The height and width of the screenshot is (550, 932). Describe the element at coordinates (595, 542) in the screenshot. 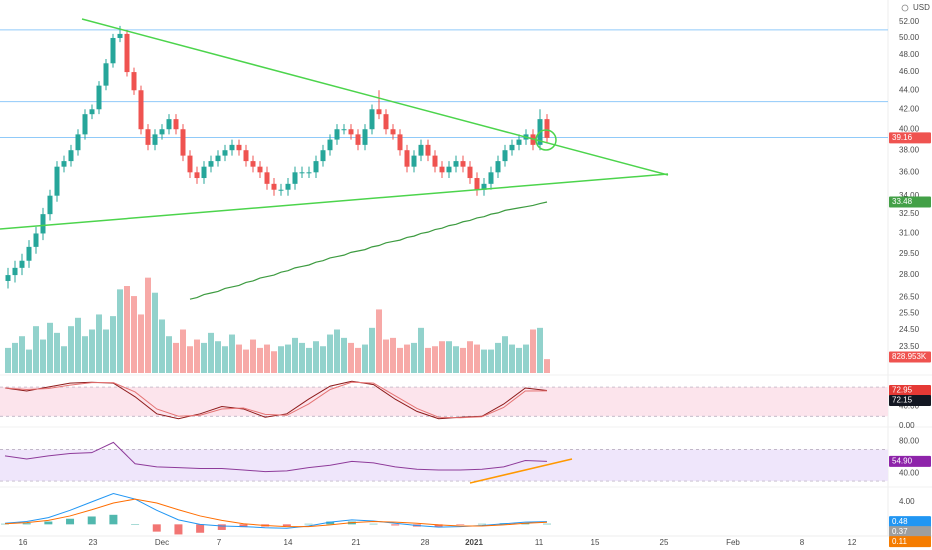

I see `x-tick-label: 15` at that location.